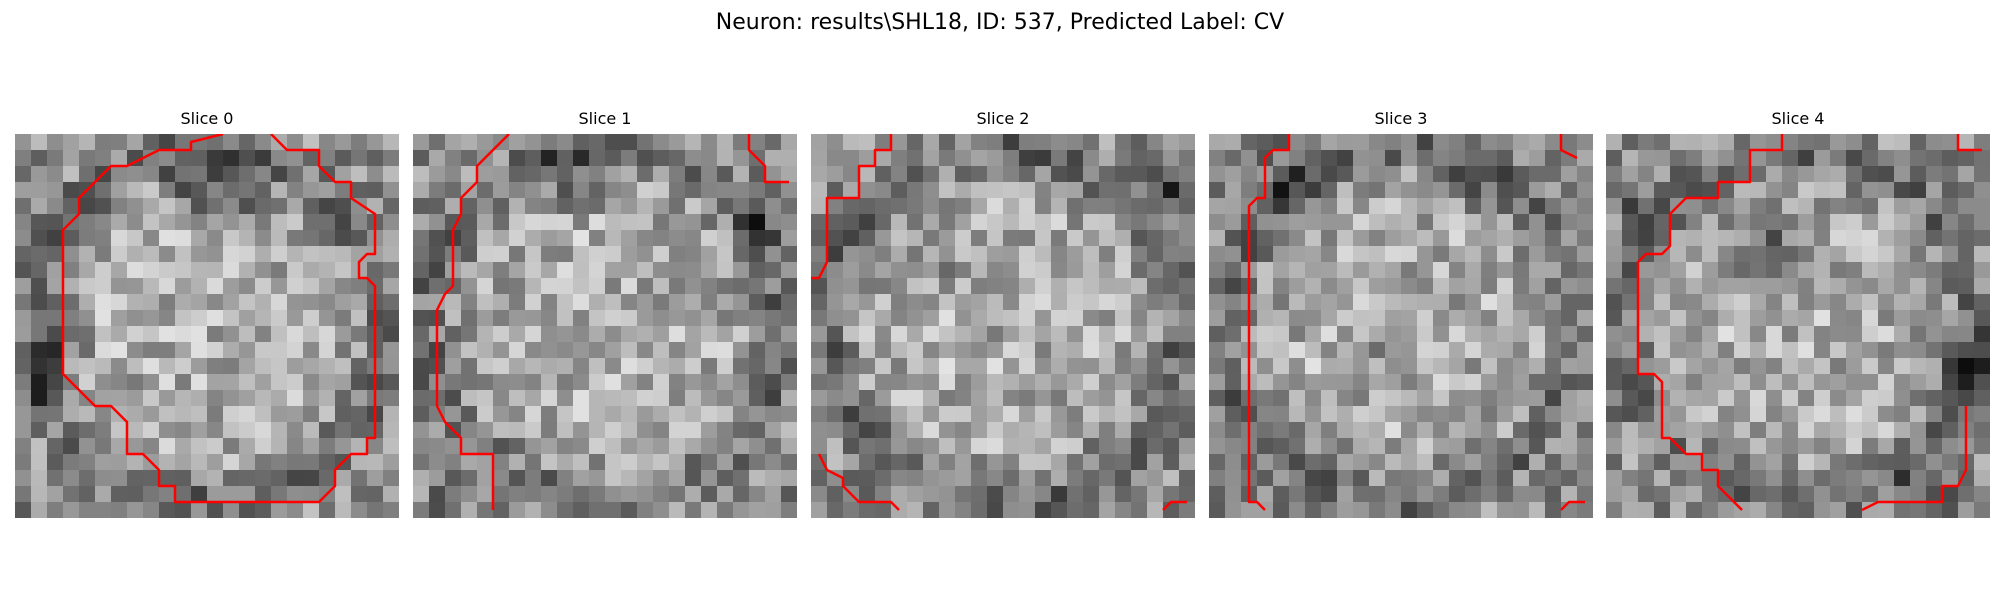 The image size is (2000, 600). I want to click on slice-panel-4: Slice 4, so click(1798, 313).